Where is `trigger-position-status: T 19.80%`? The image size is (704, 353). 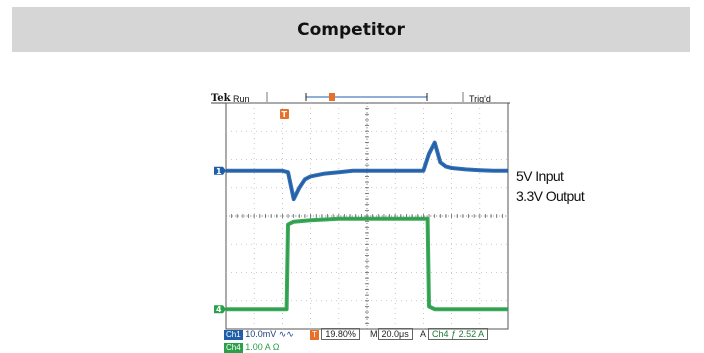 trigger-position-status: T 19.80% is located at coordinates (335, 334).